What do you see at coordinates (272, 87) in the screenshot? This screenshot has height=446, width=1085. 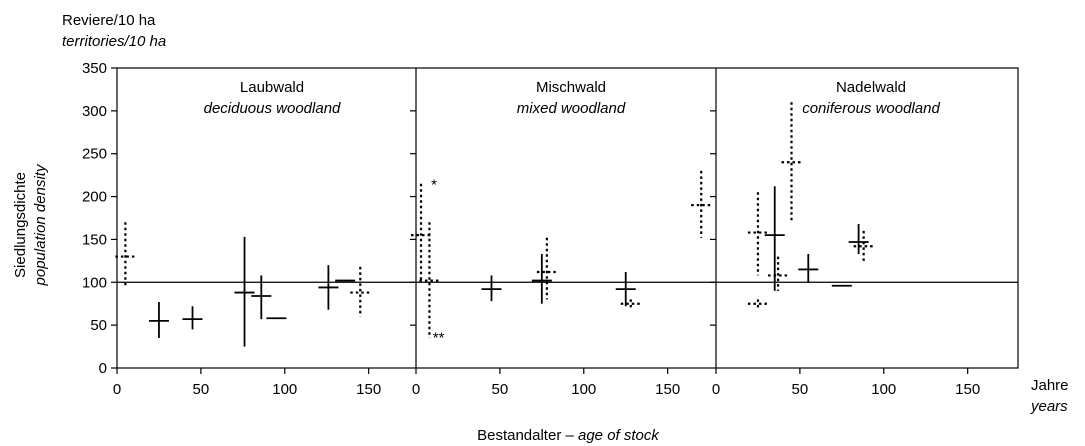 I see `panel-title: Laubwald` at bounding box center [272, 87].